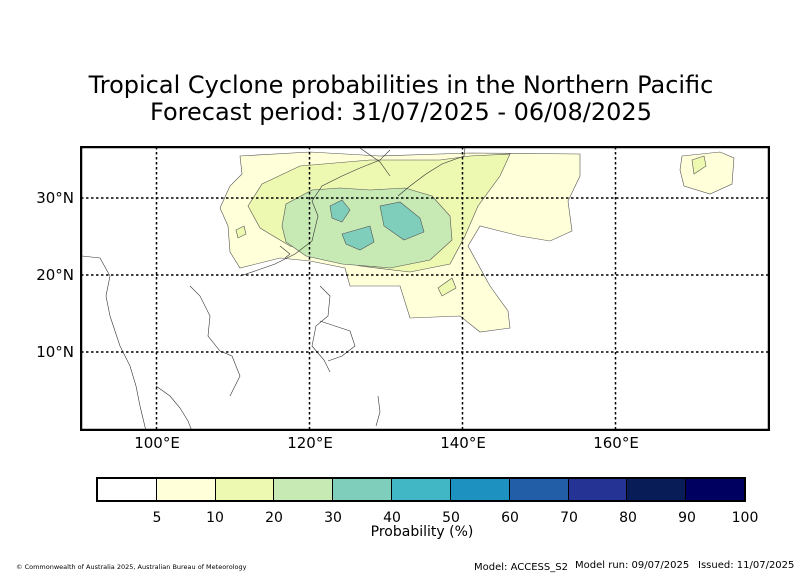 This screenshot has height=576, width=810. Describe the element at coordinates (157, 518) in the screenshot. I see `colorbar-tick: 5` at that location.